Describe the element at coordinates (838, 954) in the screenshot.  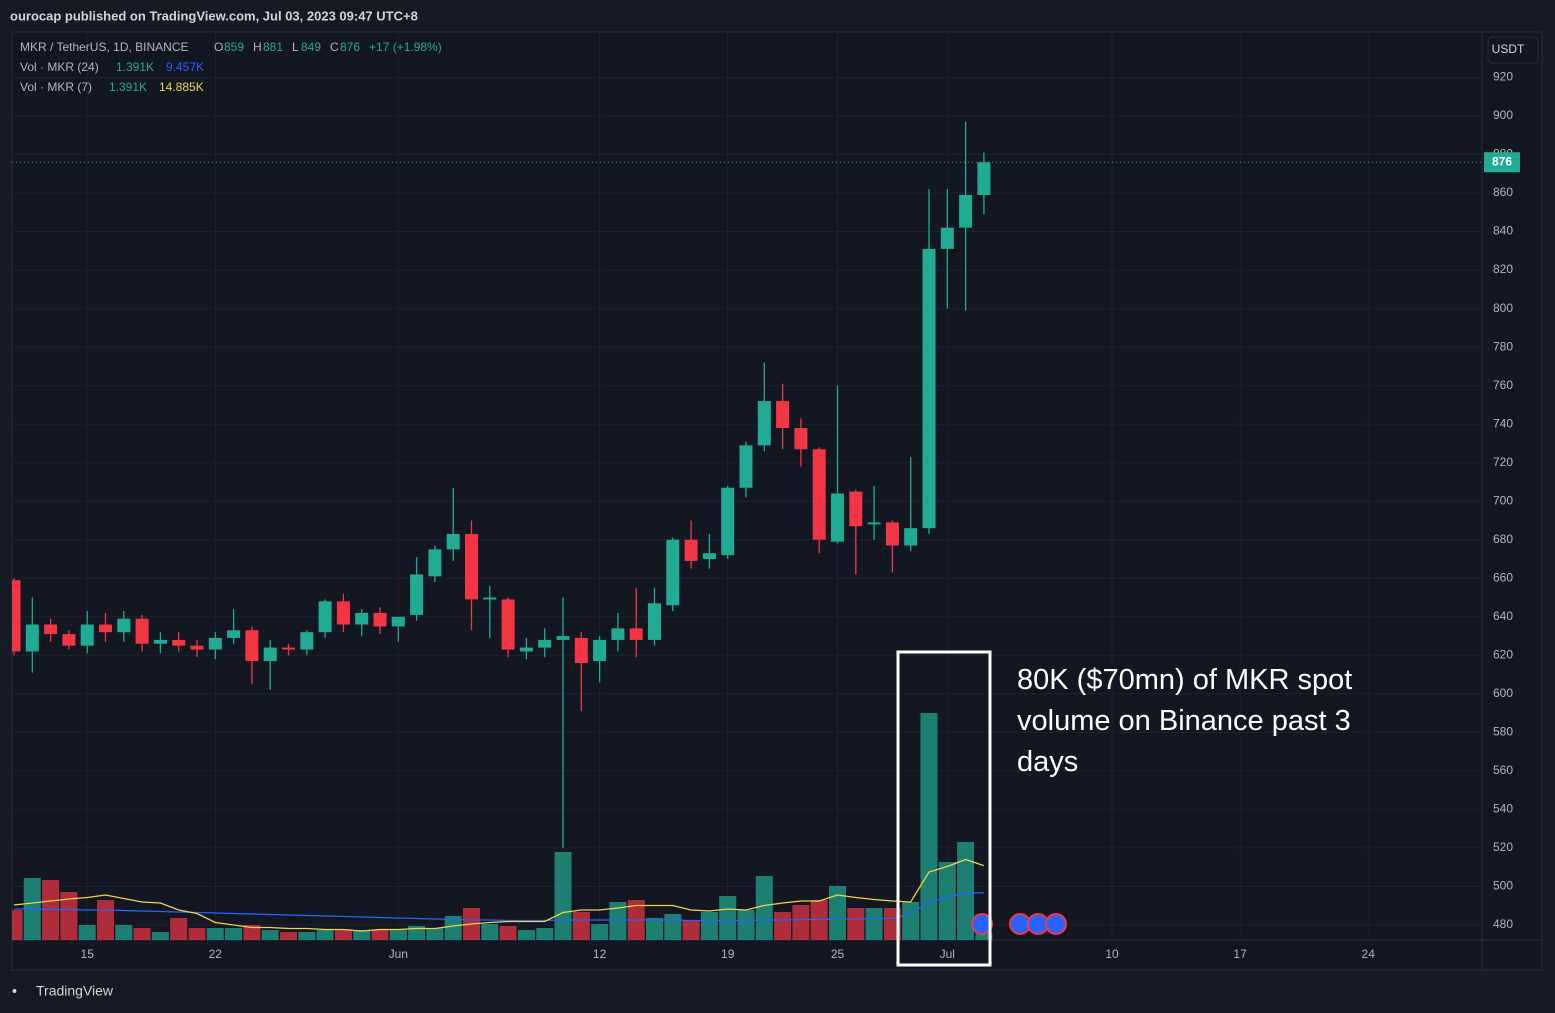
I see `x-tick-label: 25` at that location.